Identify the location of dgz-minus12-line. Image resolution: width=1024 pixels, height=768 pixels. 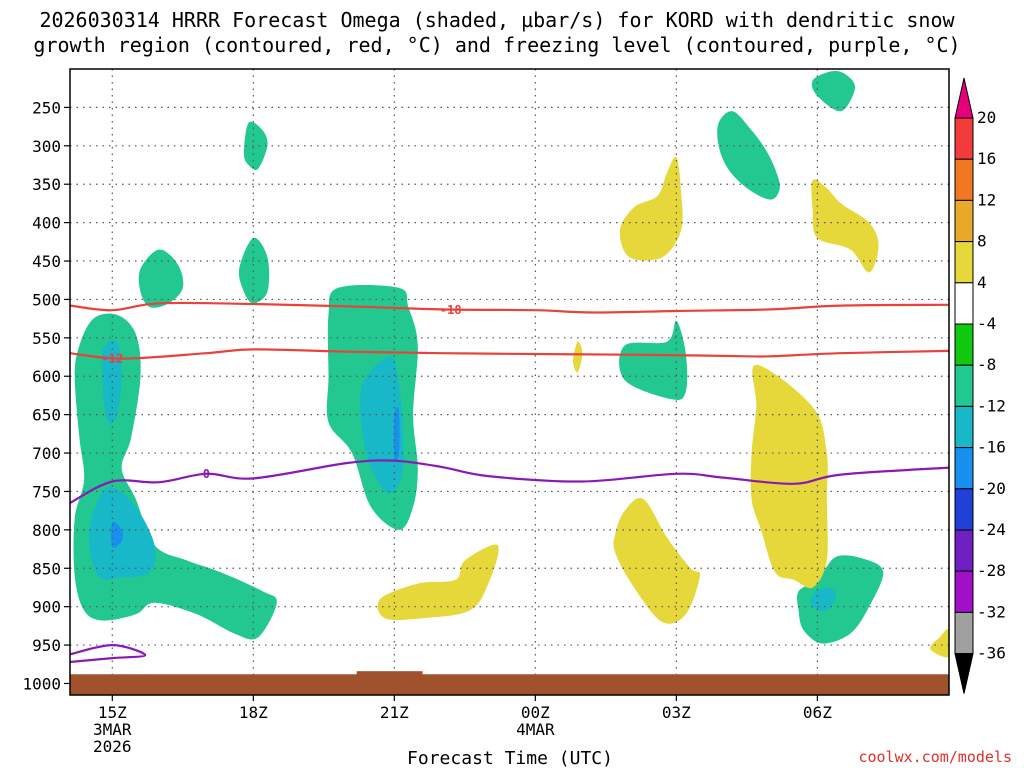
(509, 354).